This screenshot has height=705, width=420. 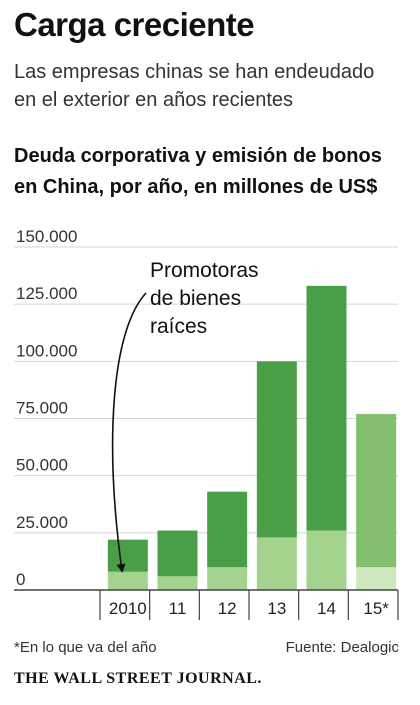 I want to click on heading-line-2: en China, por año, en millones de US$, so click(x=196, y=187).